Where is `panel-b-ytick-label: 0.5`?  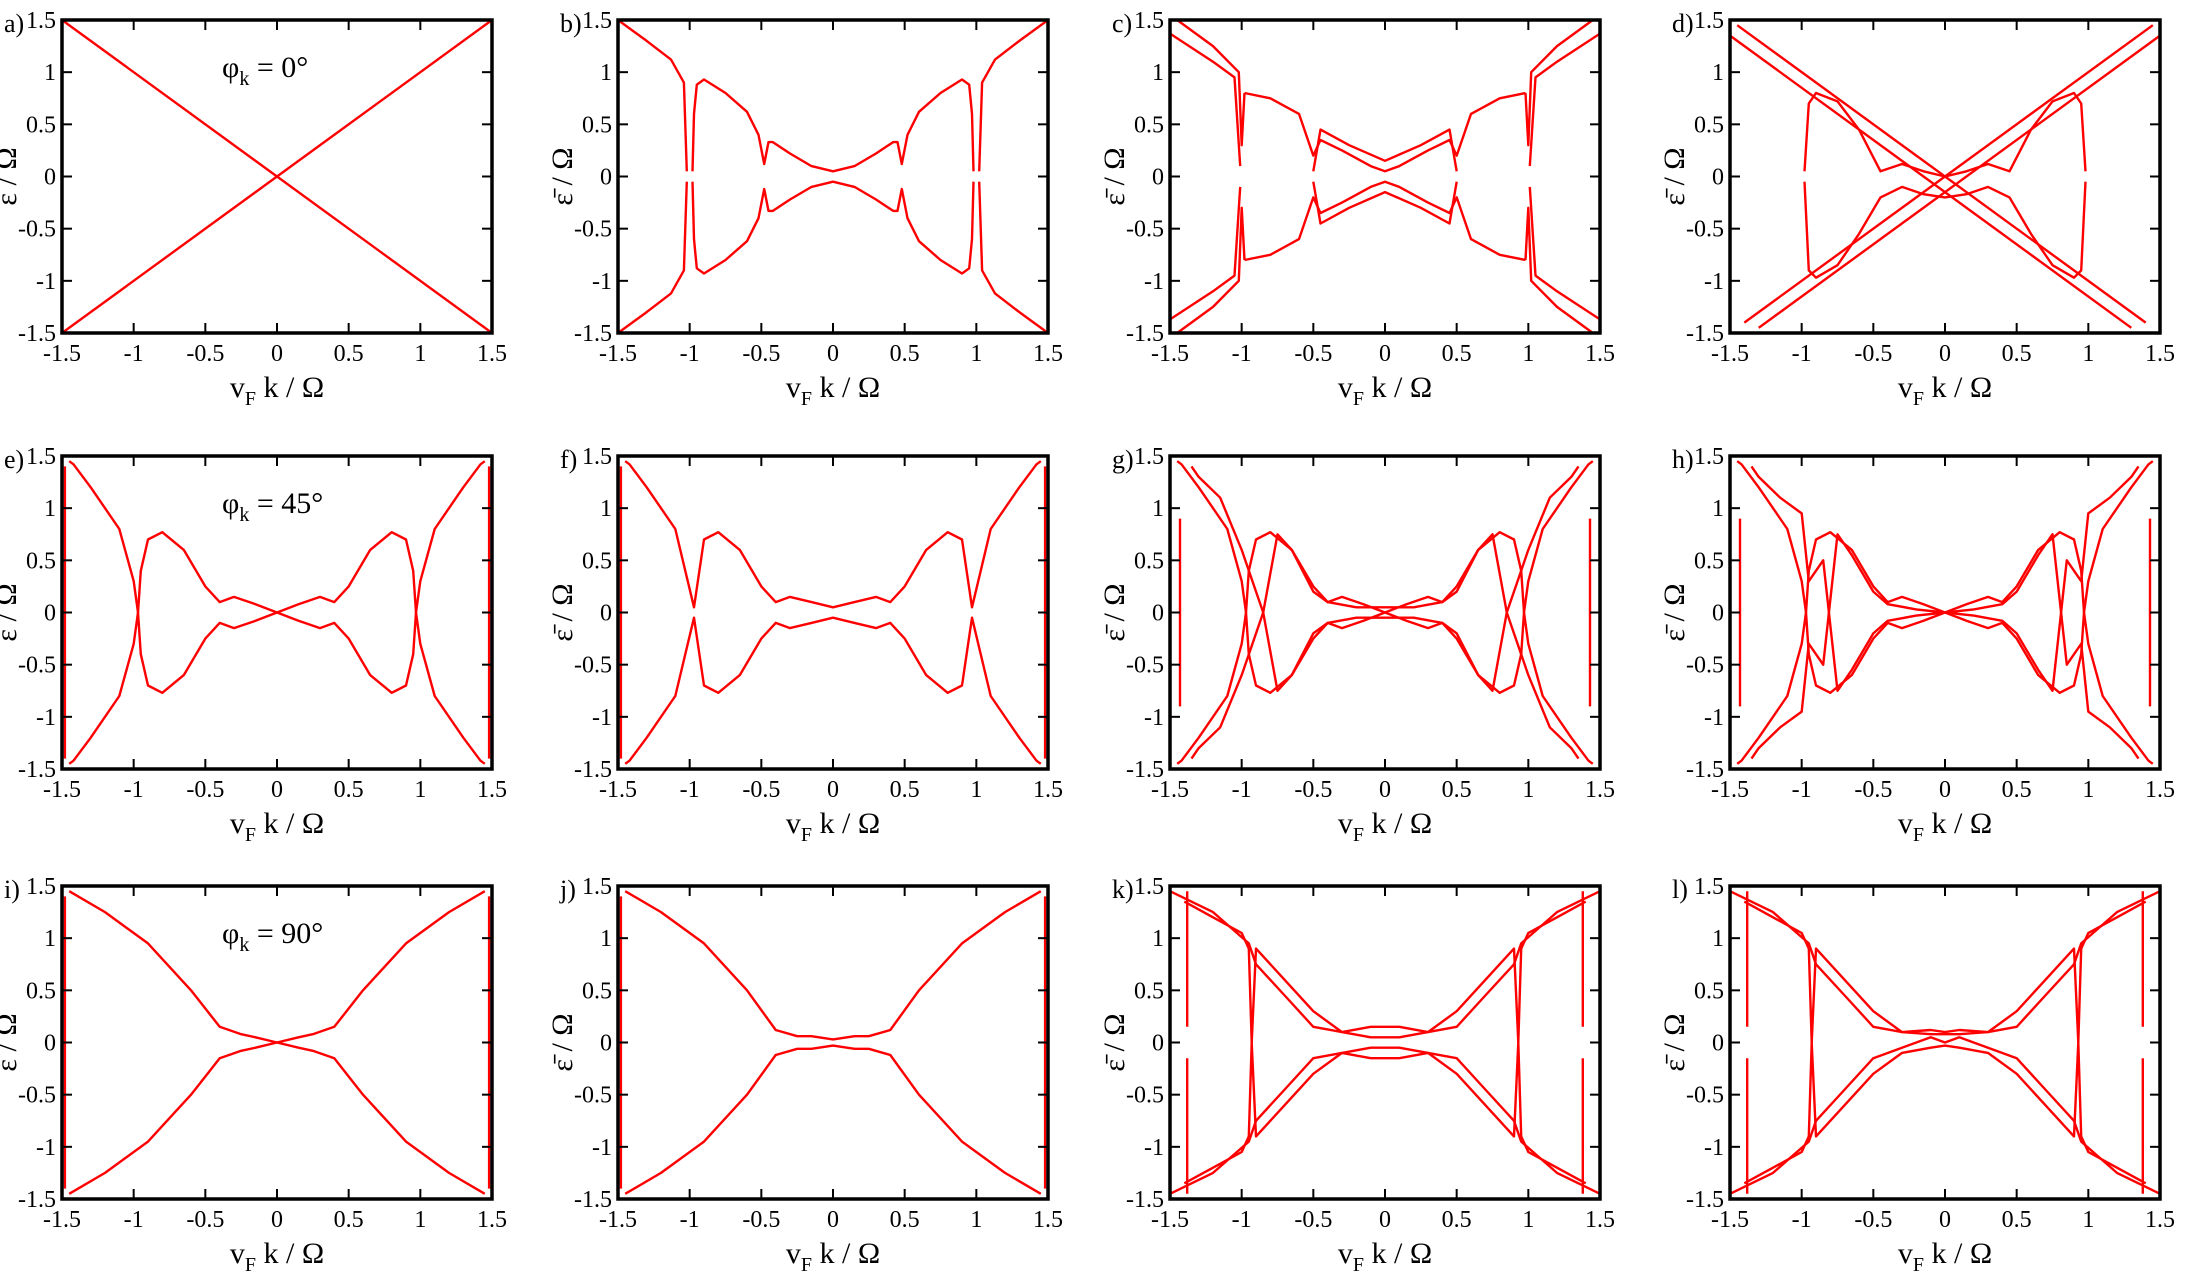
panel-b-ytick-label: 0.5 is located at coordinates (597, 125).